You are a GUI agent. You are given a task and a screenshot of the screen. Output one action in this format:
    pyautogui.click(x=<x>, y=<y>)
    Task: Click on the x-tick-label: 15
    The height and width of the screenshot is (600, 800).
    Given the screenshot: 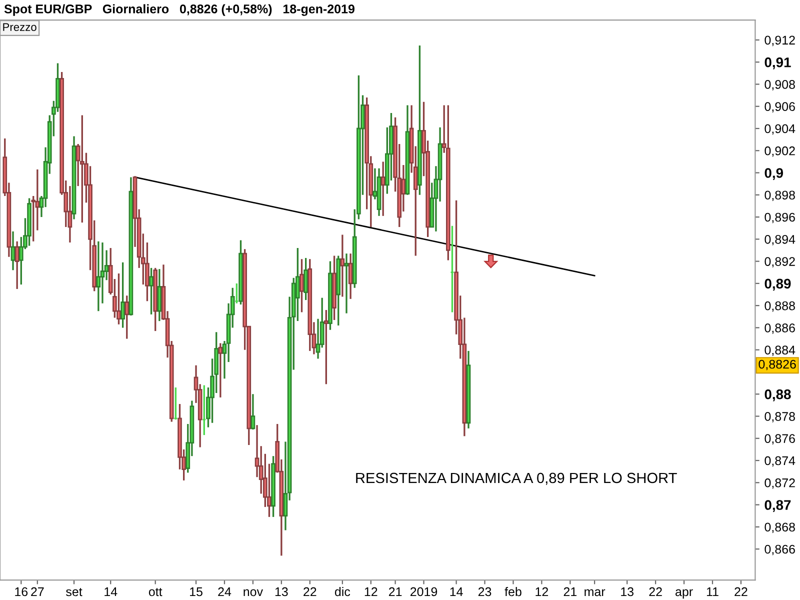 What is the action you would take?
    pyautogui.click(x=196, y=591)
    